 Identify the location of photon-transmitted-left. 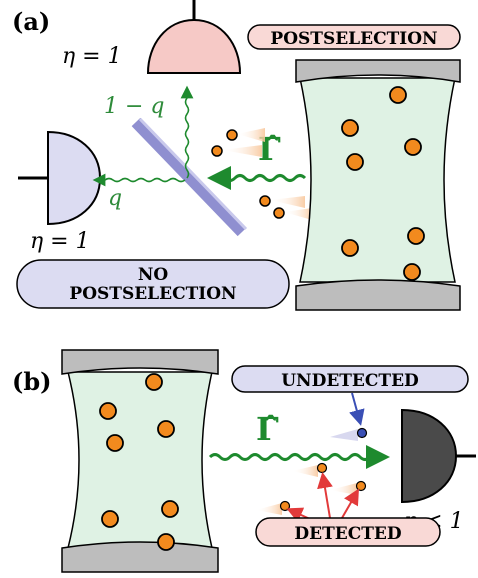
(139, 180).